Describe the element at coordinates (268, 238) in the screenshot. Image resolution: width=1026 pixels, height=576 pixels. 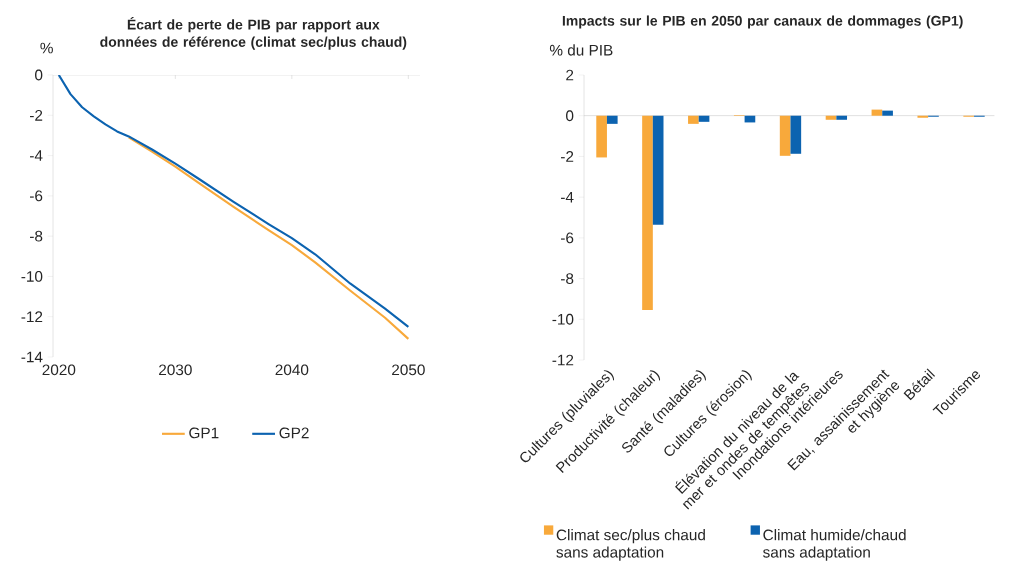
I see `line-series` at that location.